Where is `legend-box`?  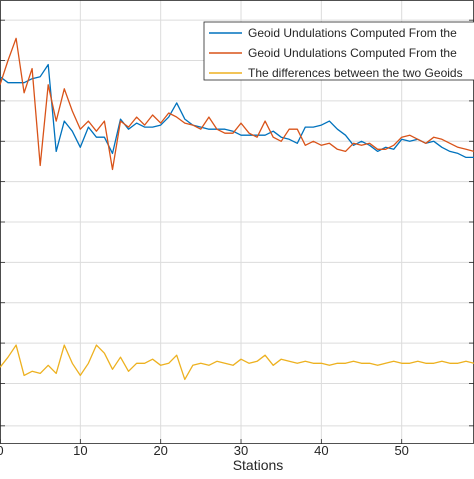 legend-box is located at coordinates (338, 51).